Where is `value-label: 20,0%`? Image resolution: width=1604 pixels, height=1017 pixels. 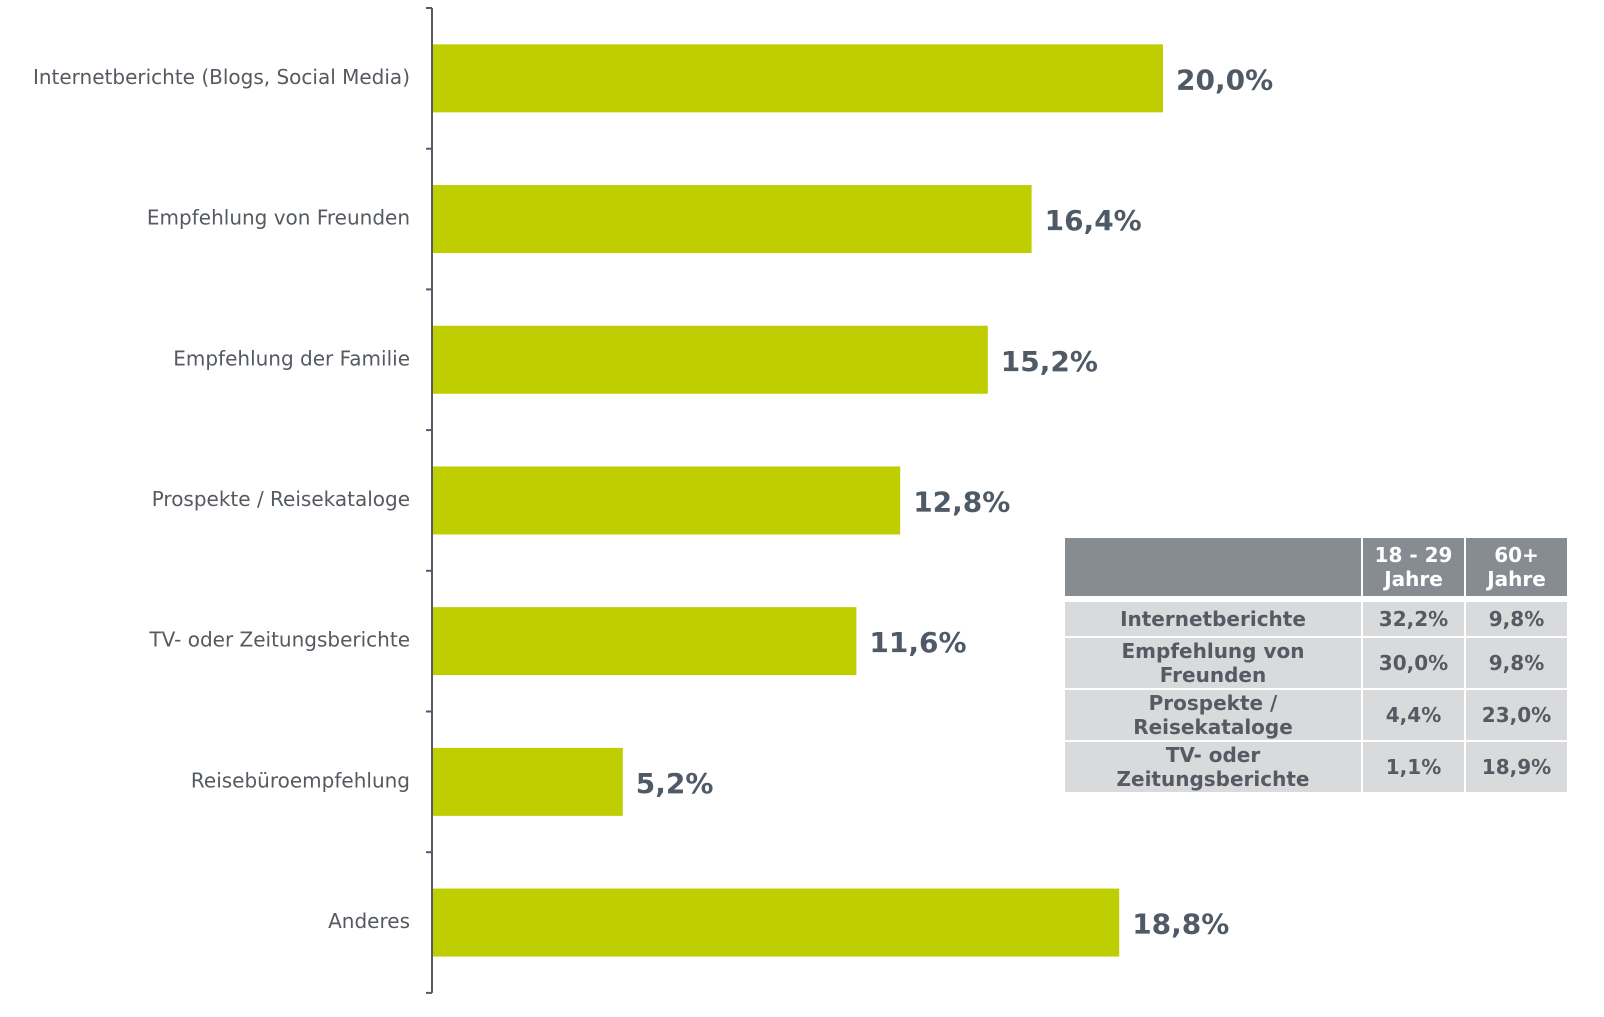
value-label: 20,0% is located at coordinates (1224, 79).